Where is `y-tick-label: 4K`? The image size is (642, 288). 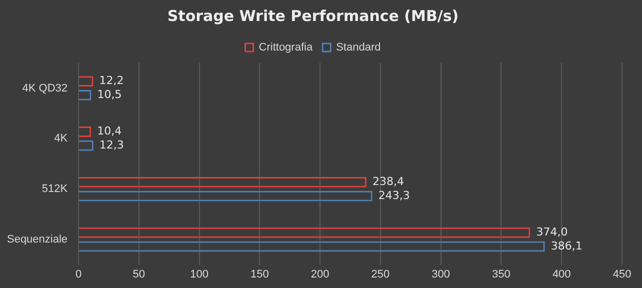 y-tick-label: 4K is located at coordinates (61, 138).